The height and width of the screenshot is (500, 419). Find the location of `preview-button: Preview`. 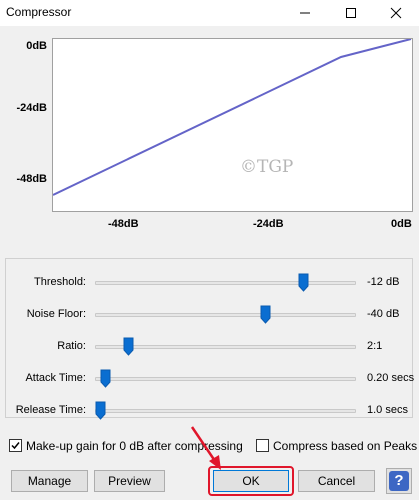

preview-button: Preview is located at coordinates (129, 481).